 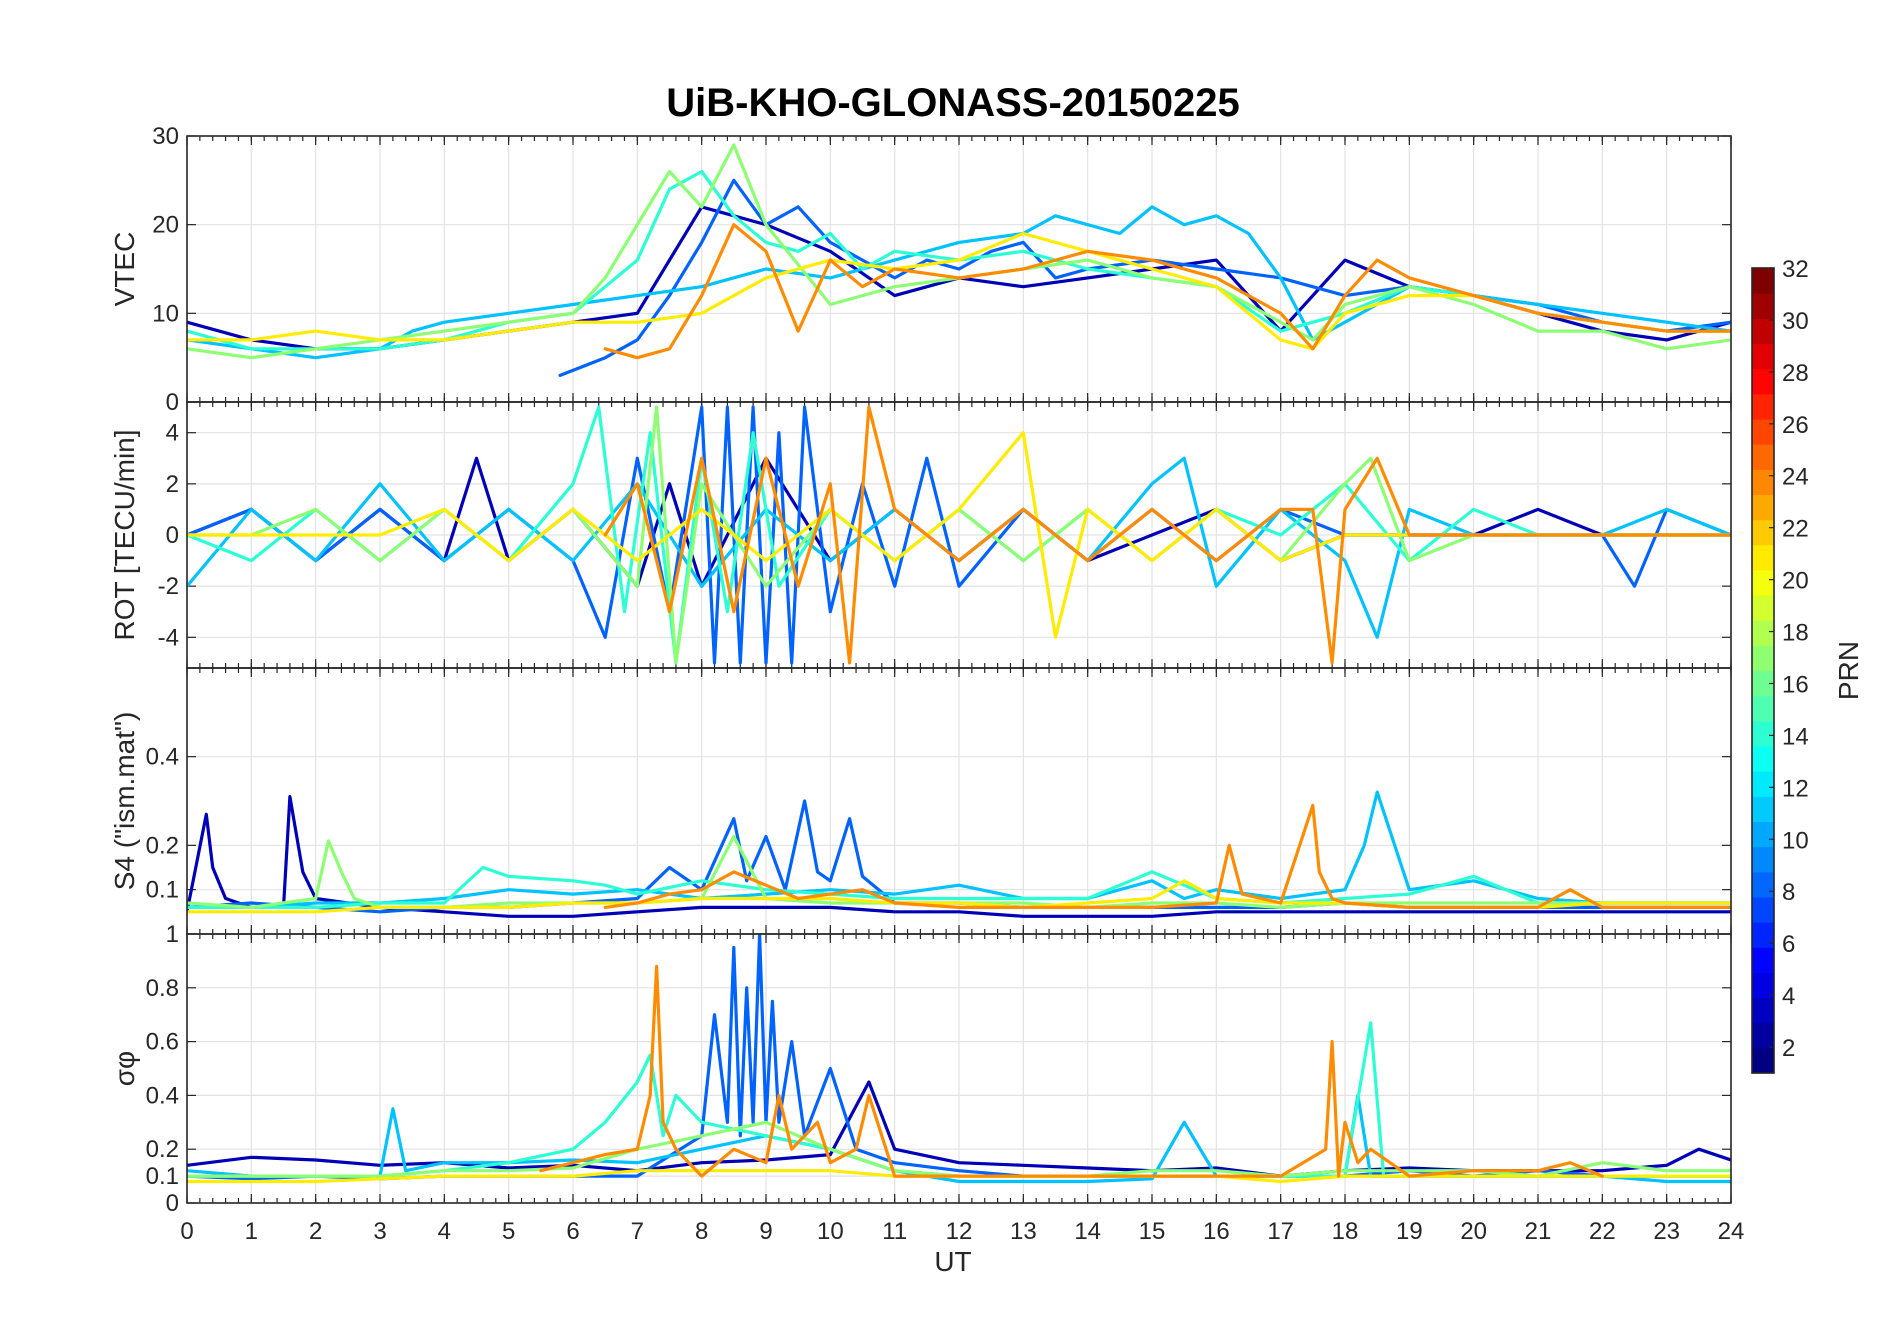 What do you see at coordinates (1795, 425) in the screenshot?
I see `colorbar-tick-label: 26` at bounding box center [1795, 425].